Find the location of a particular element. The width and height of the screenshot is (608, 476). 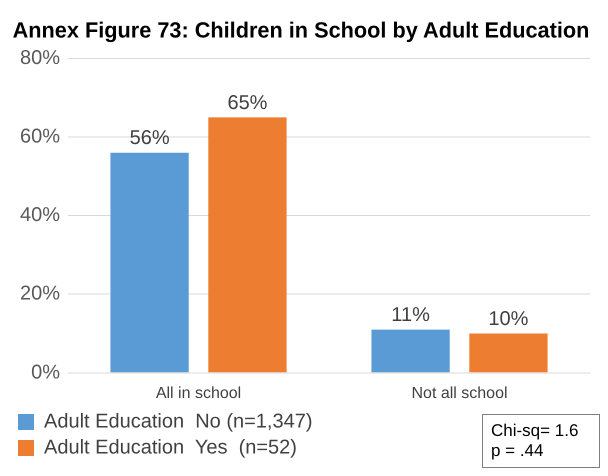

y-tick-label: 60% is located at coordinates (40, 137).